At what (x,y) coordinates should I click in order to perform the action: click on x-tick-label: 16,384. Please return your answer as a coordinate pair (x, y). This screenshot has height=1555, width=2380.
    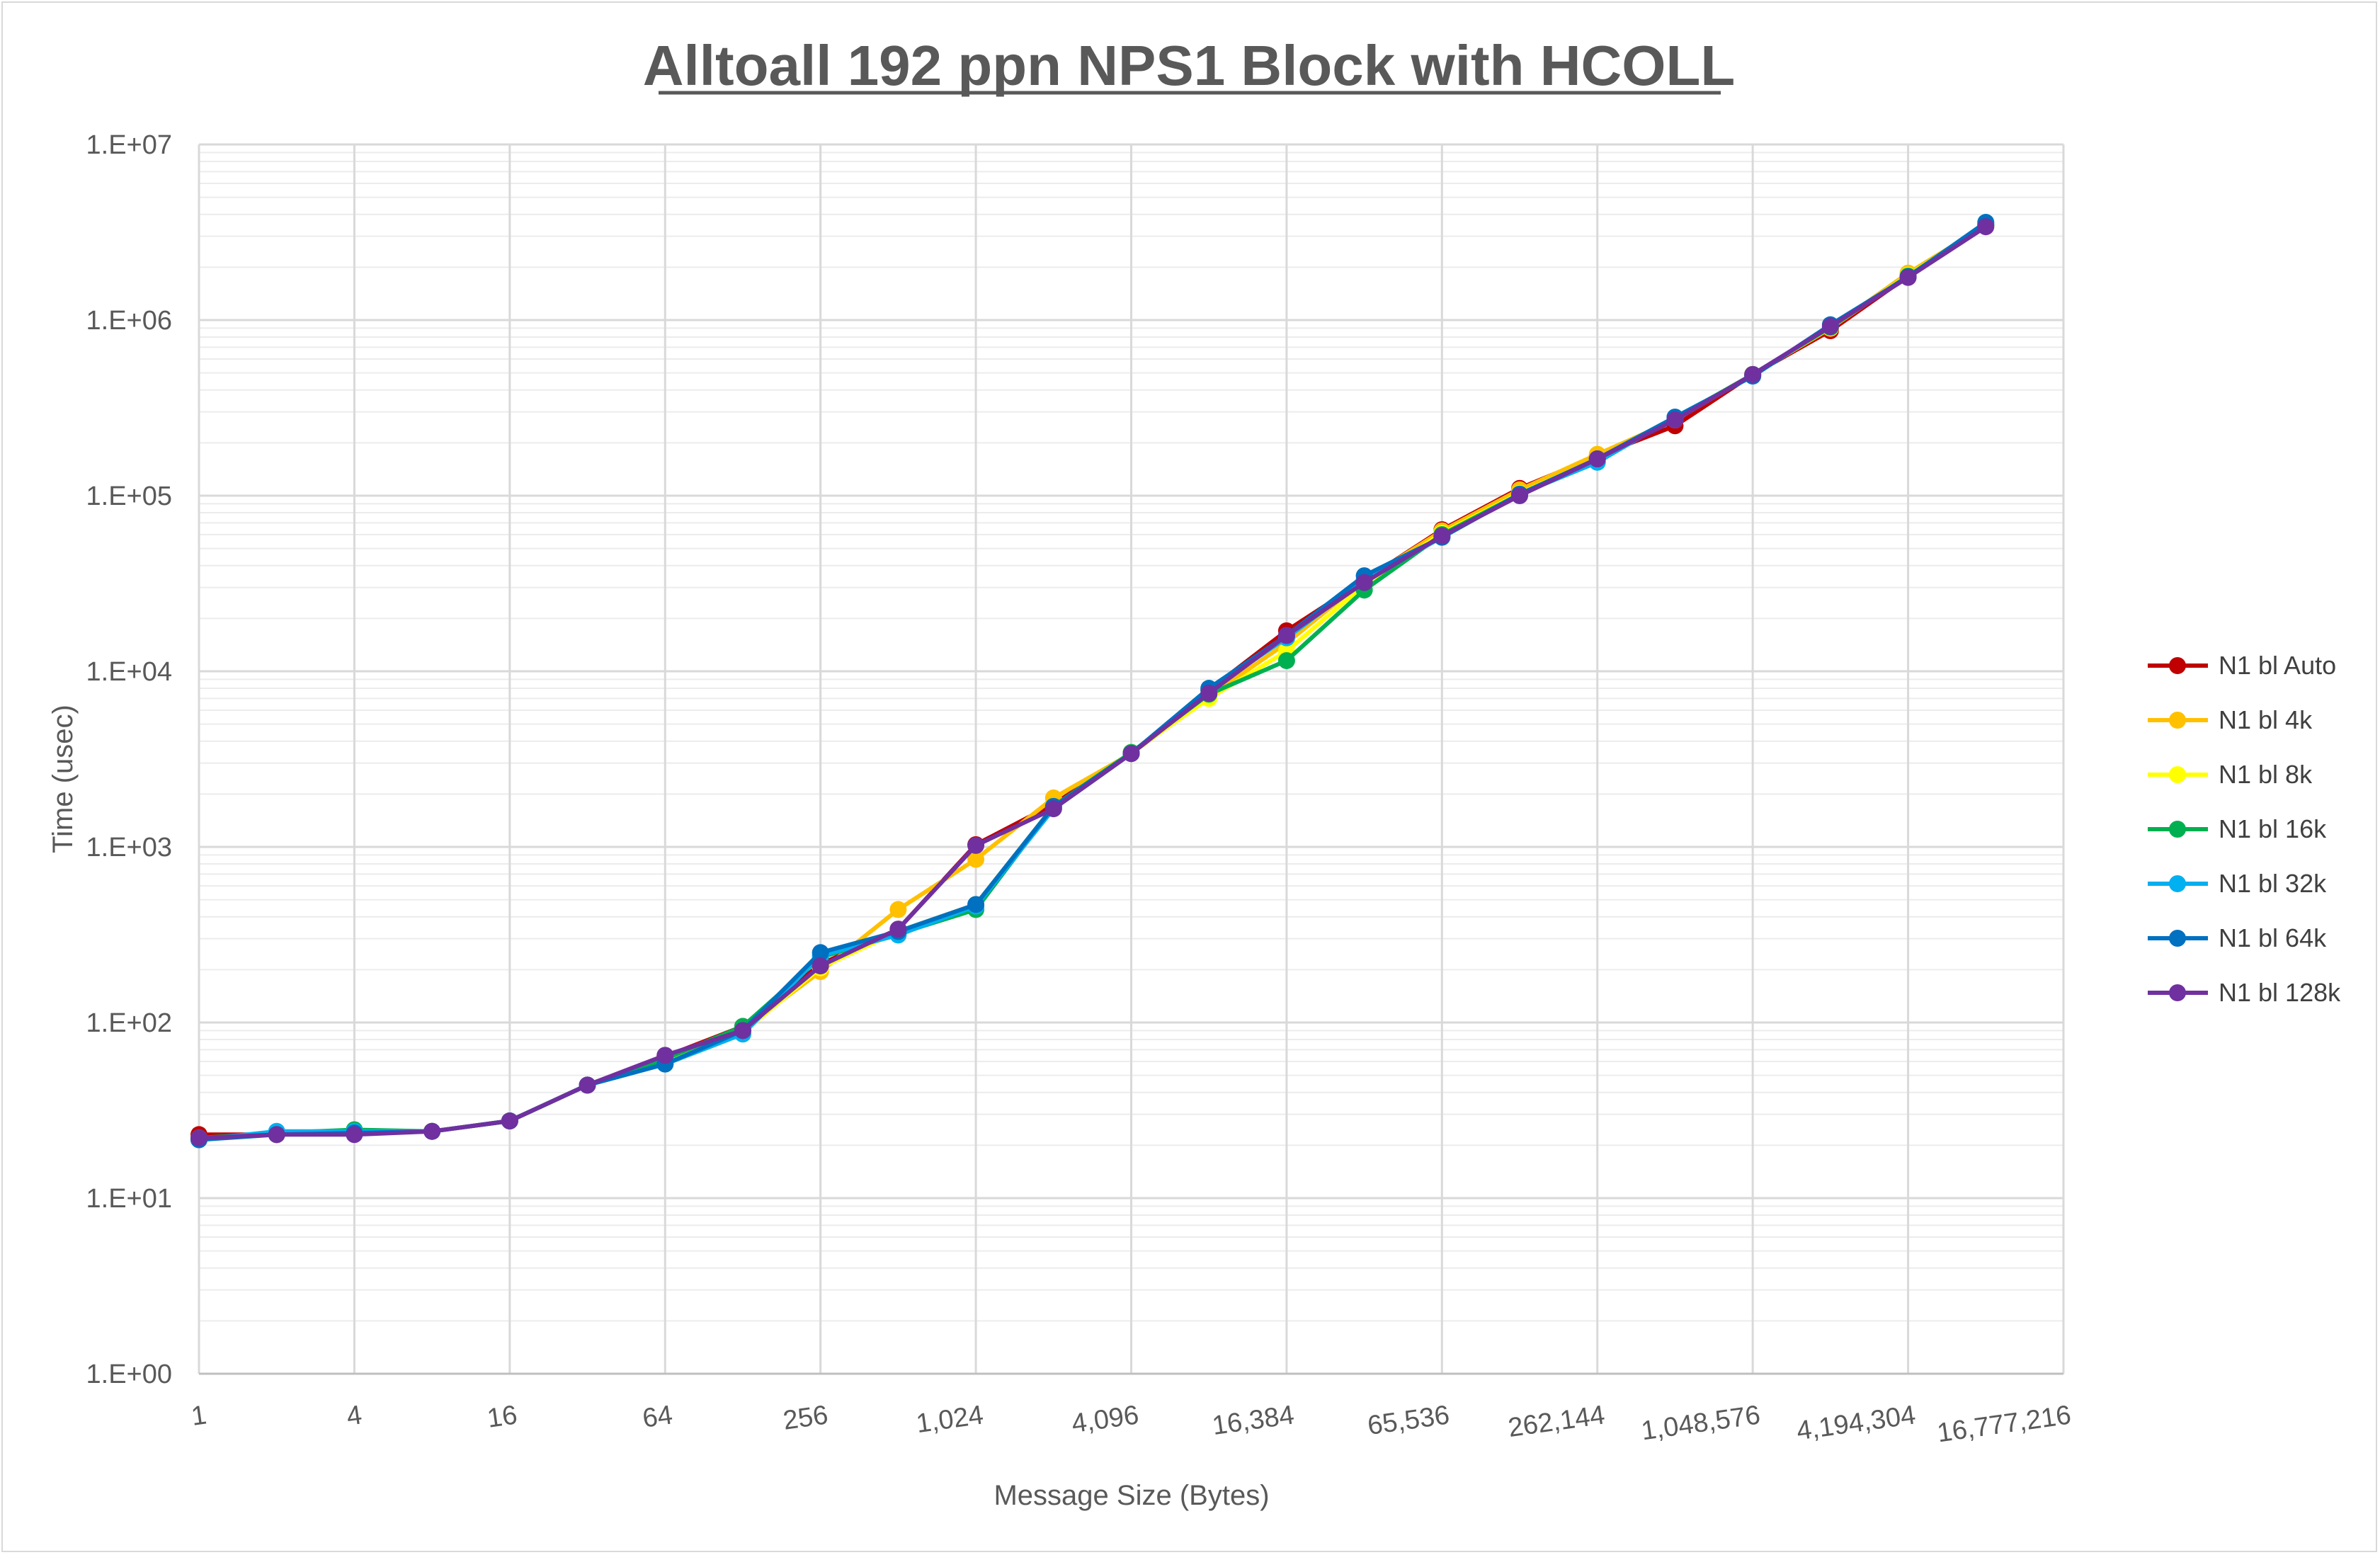
    Looking at the image, I should click on (1253, 1420).